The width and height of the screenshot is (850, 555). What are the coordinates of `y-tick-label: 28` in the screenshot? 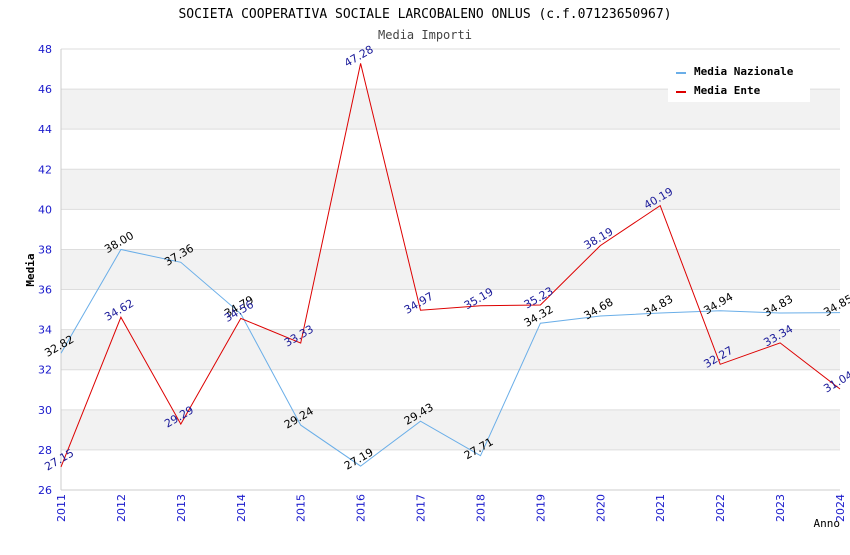 It's located at (45, 450).